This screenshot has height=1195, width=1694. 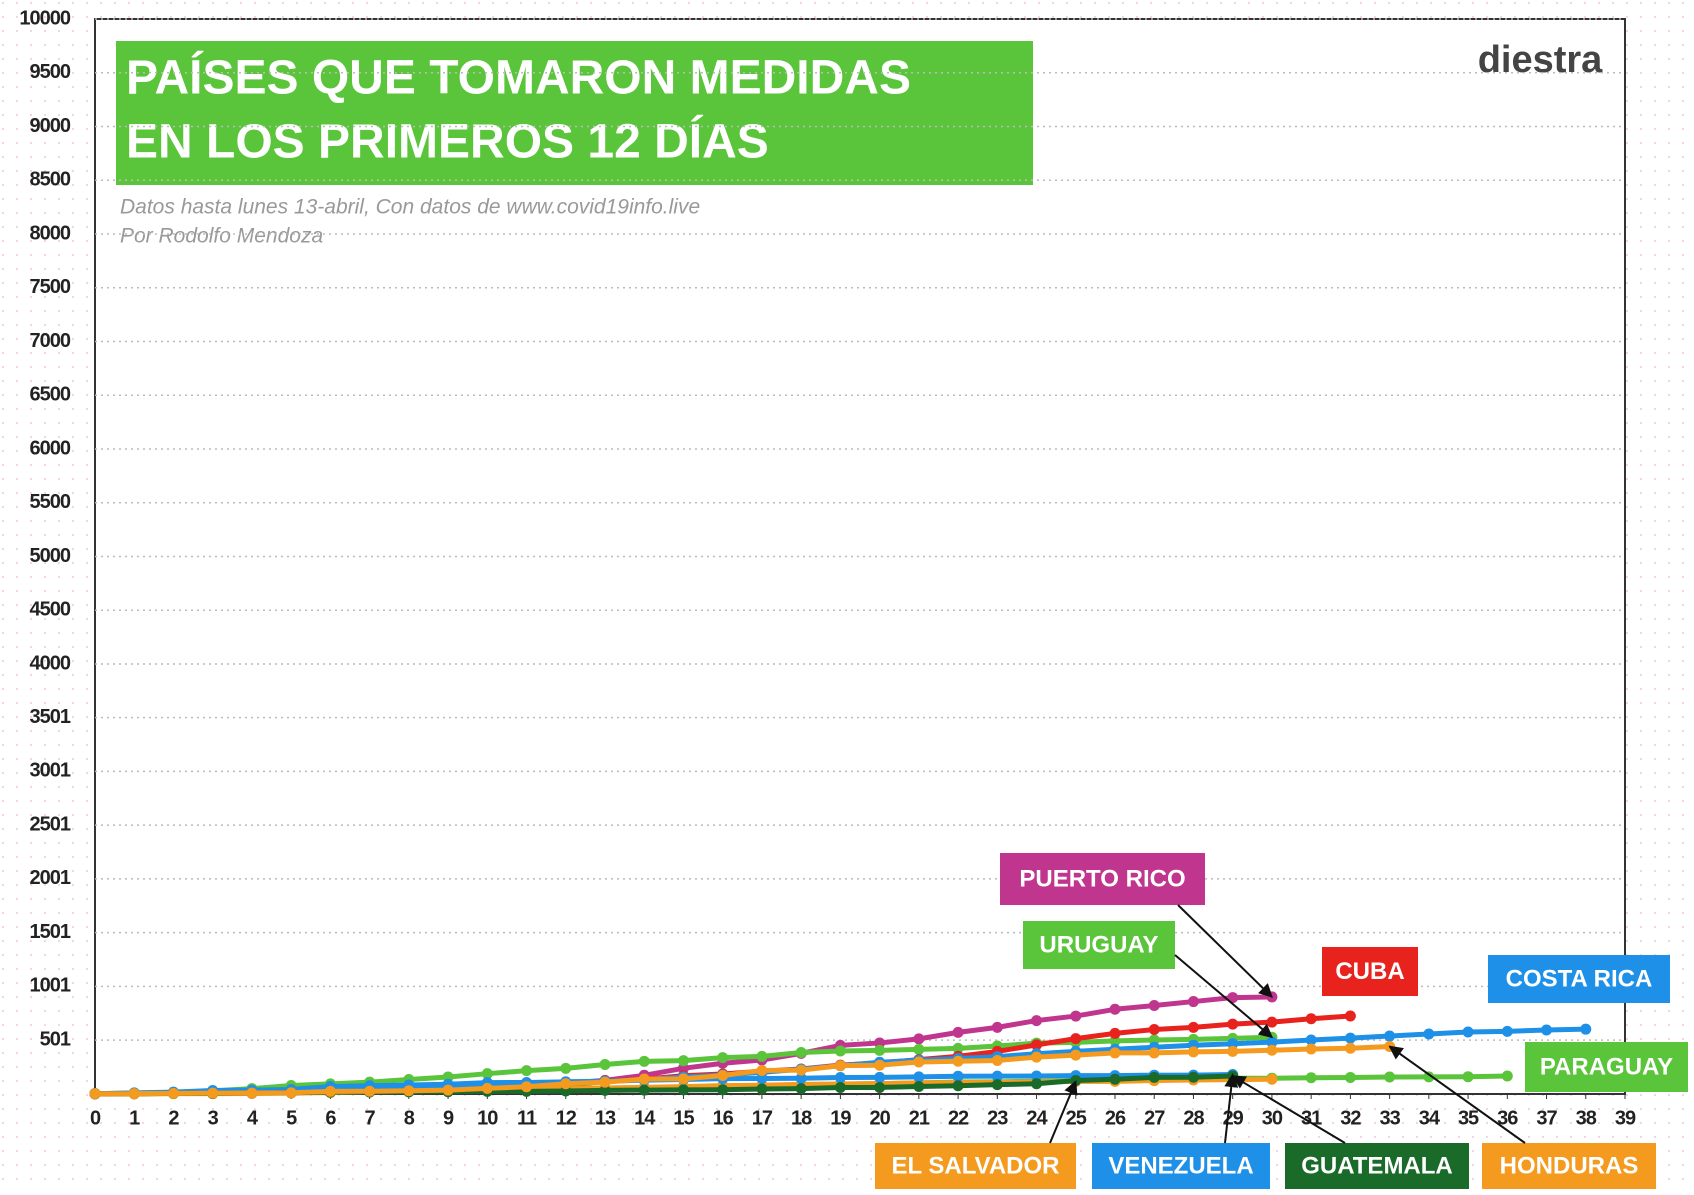 I want to click on y-tick-label: 7000, so click(x=50, y=341).